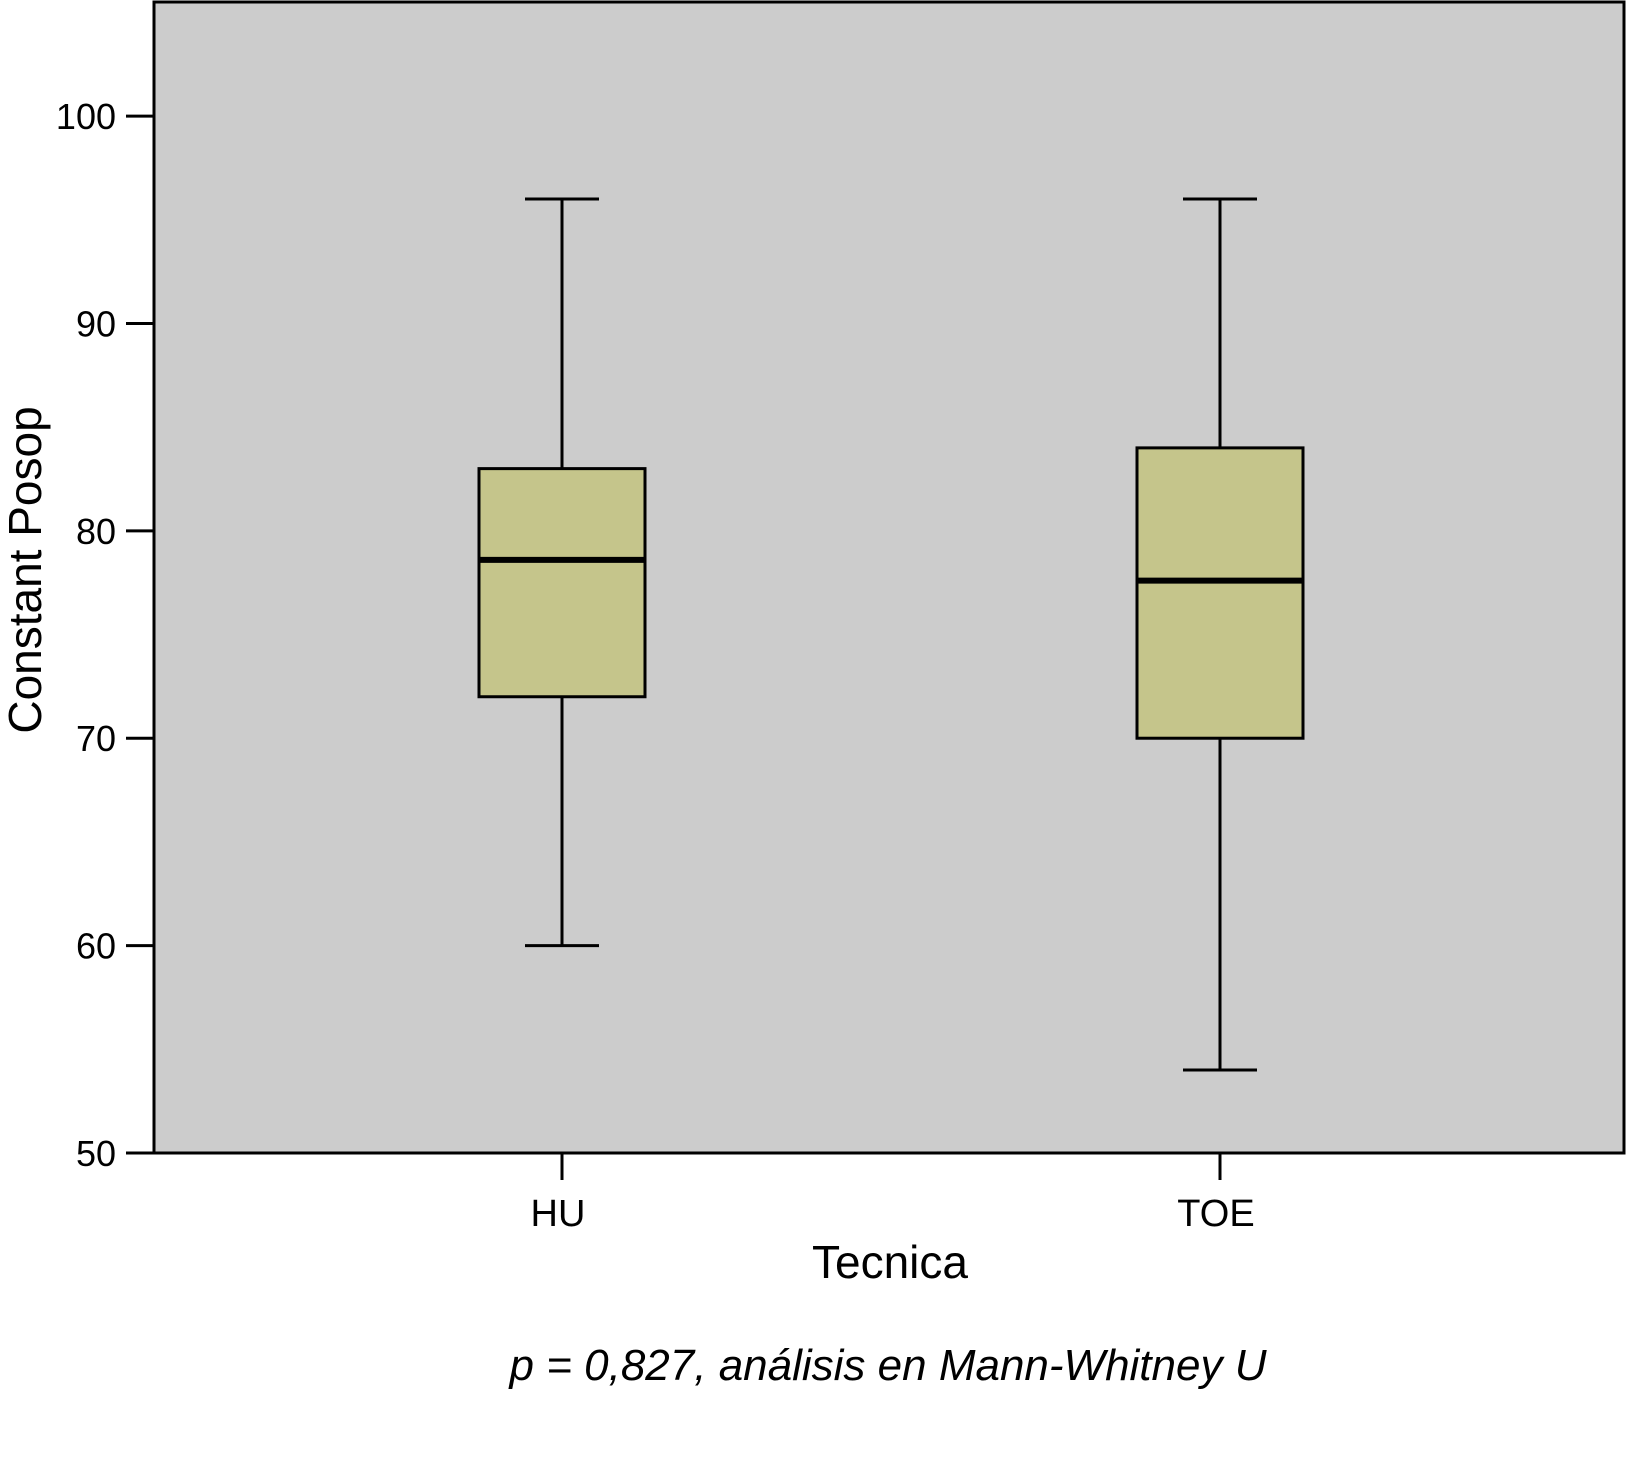 This screenshot has height=1460, width=1627. What do you see at coordinates (96, 738) in the screenshot?
I see `y-tick-label: 70` at bounding box center [96, 738].